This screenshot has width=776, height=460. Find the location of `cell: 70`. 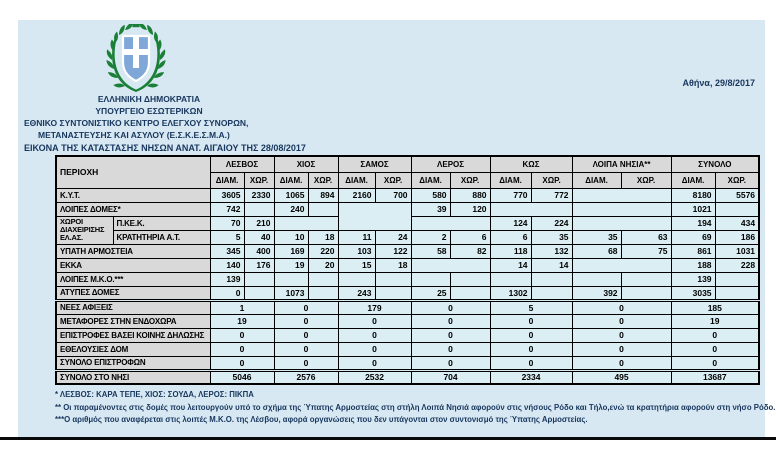

cell: 70 is located at coordinates (227, 223).